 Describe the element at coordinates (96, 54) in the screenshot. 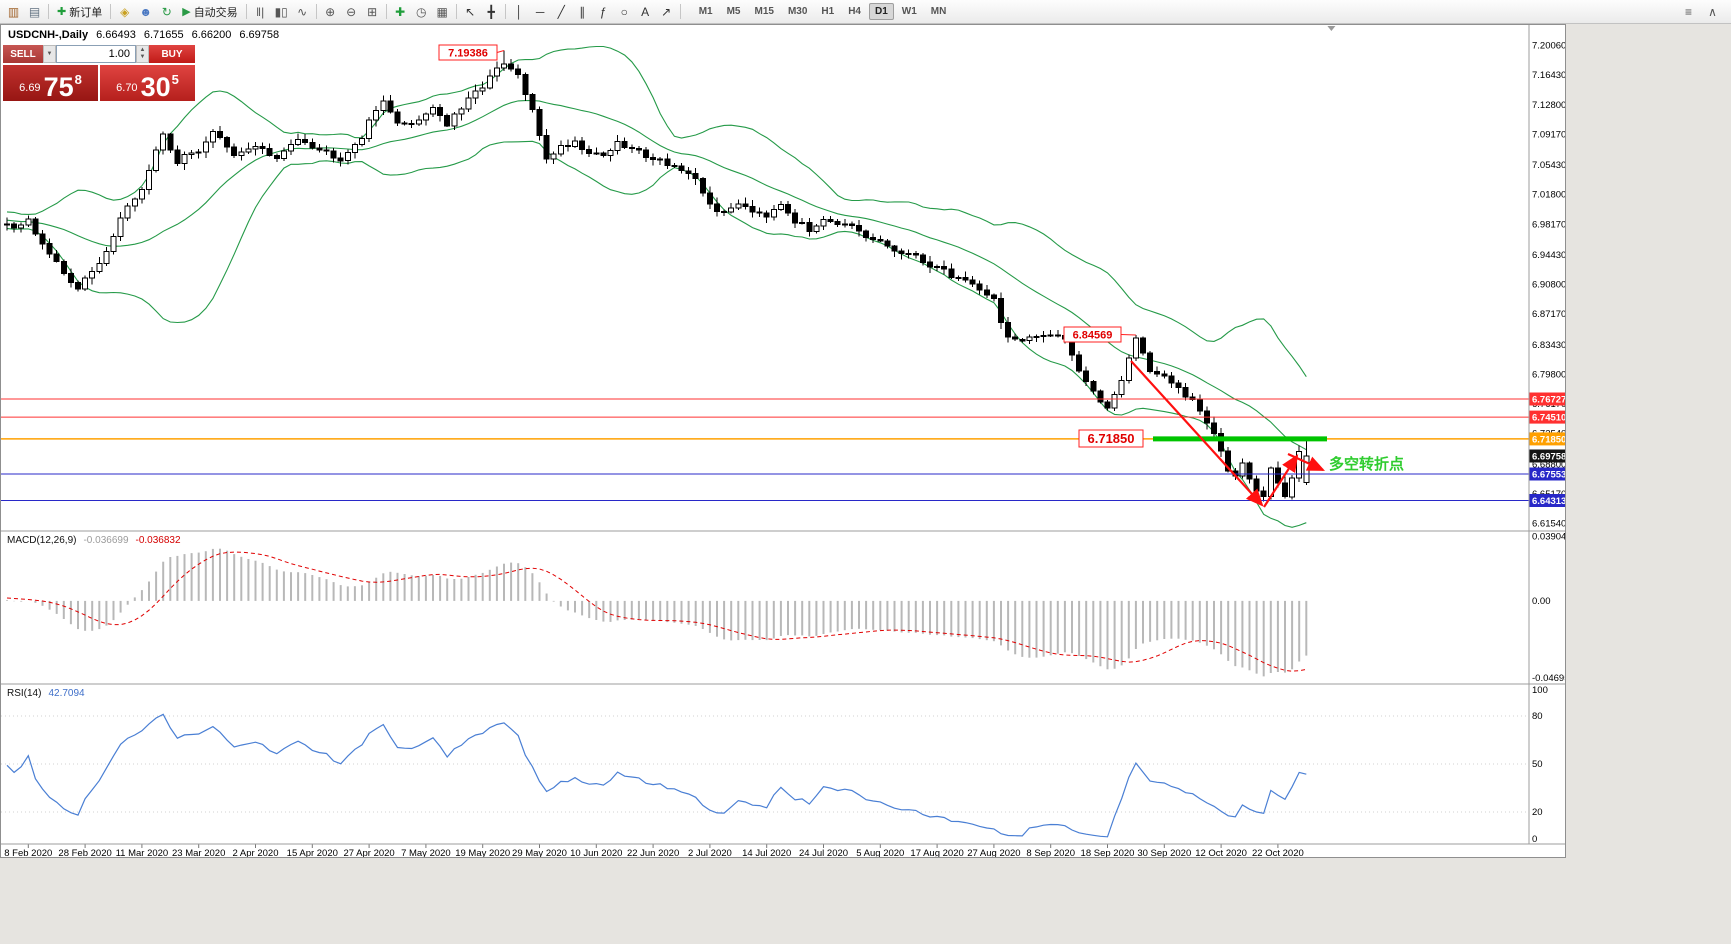

I see `lot-size-input: 1.00` at that location.